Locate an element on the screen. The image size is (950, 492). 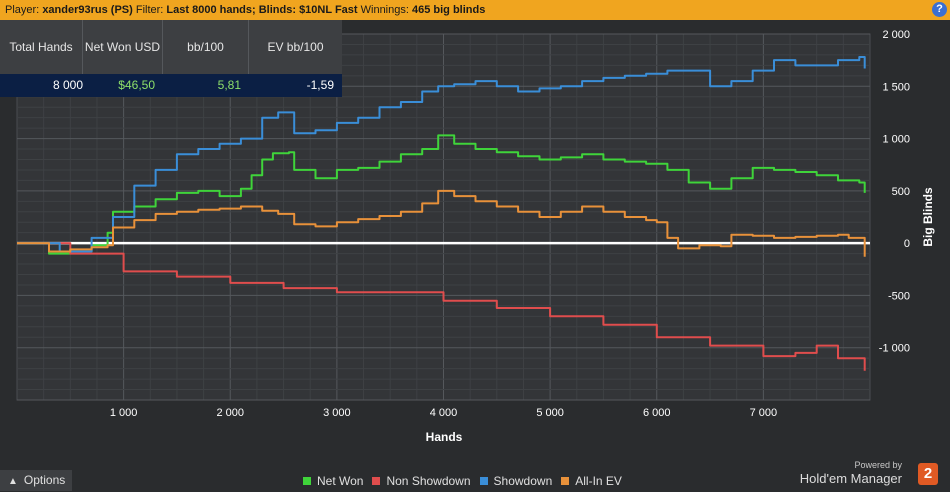
y-tick-label: 0 is located at coordinates (907, 244).